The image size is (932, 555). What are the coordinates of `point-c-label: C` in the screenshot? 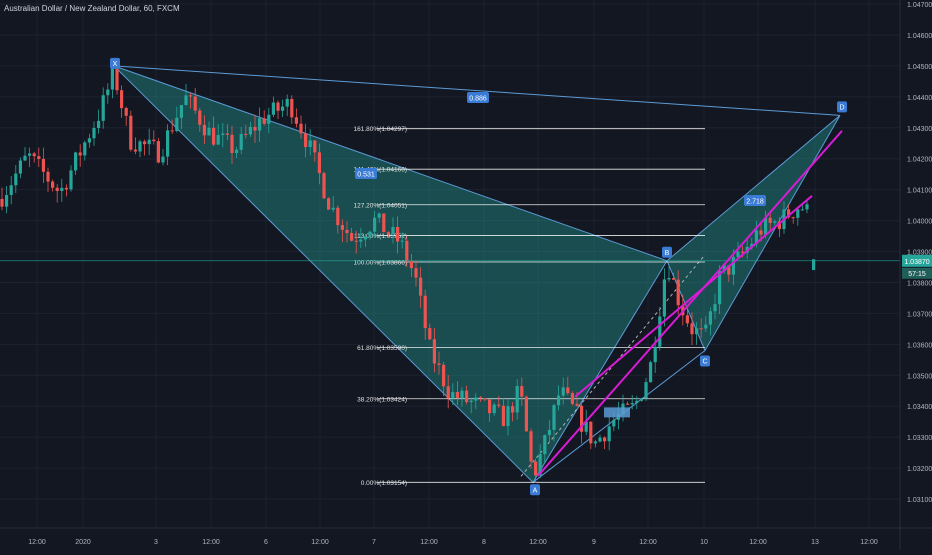 It's located at (704, 362).